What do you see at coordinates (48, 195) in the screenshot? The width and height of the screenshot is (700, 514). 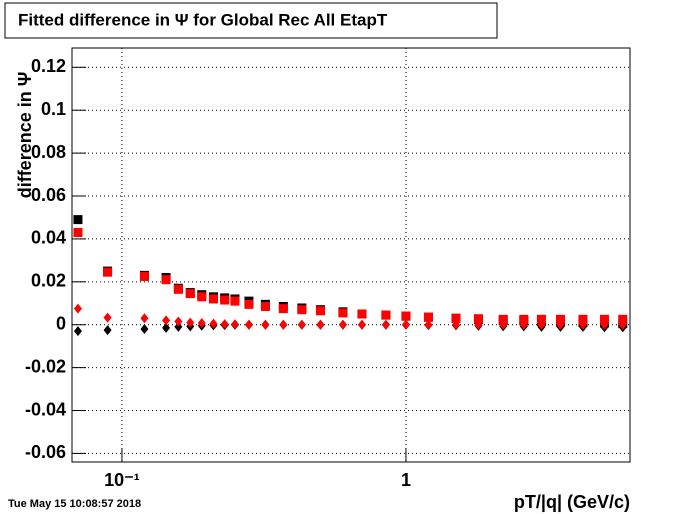 I see `y-tick-label: 0.06` at bounding box center [48, 195].